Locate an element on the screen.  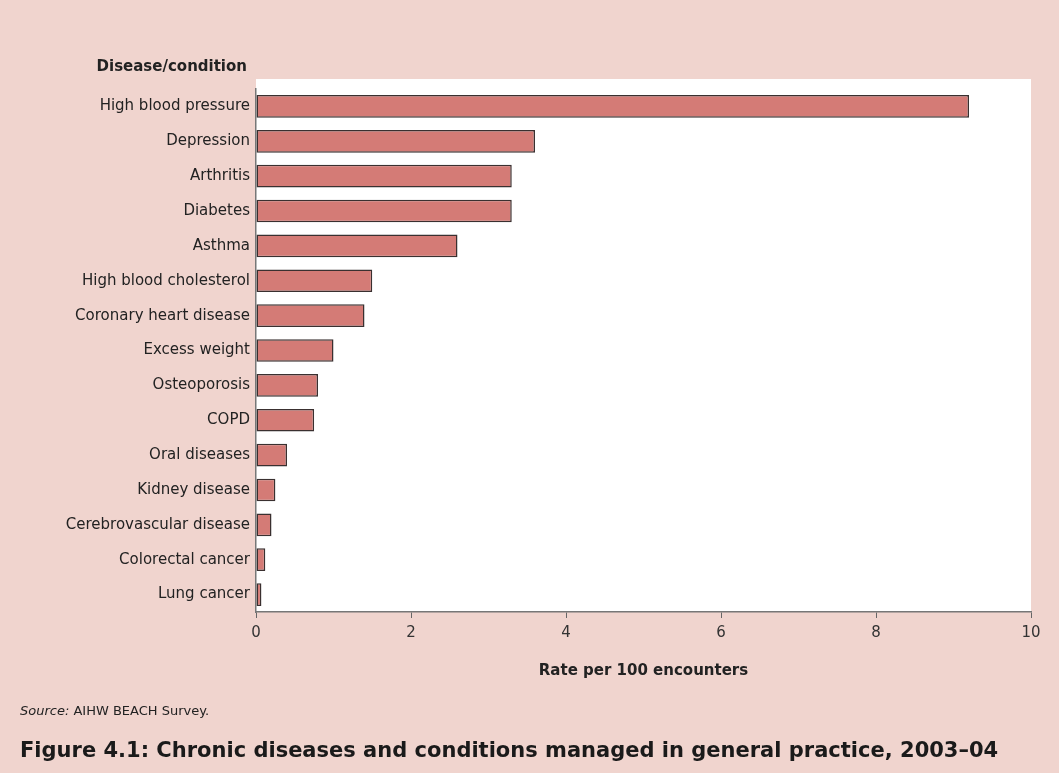
y-axis-title: Disease/condition is located at coordinates (171, 66).